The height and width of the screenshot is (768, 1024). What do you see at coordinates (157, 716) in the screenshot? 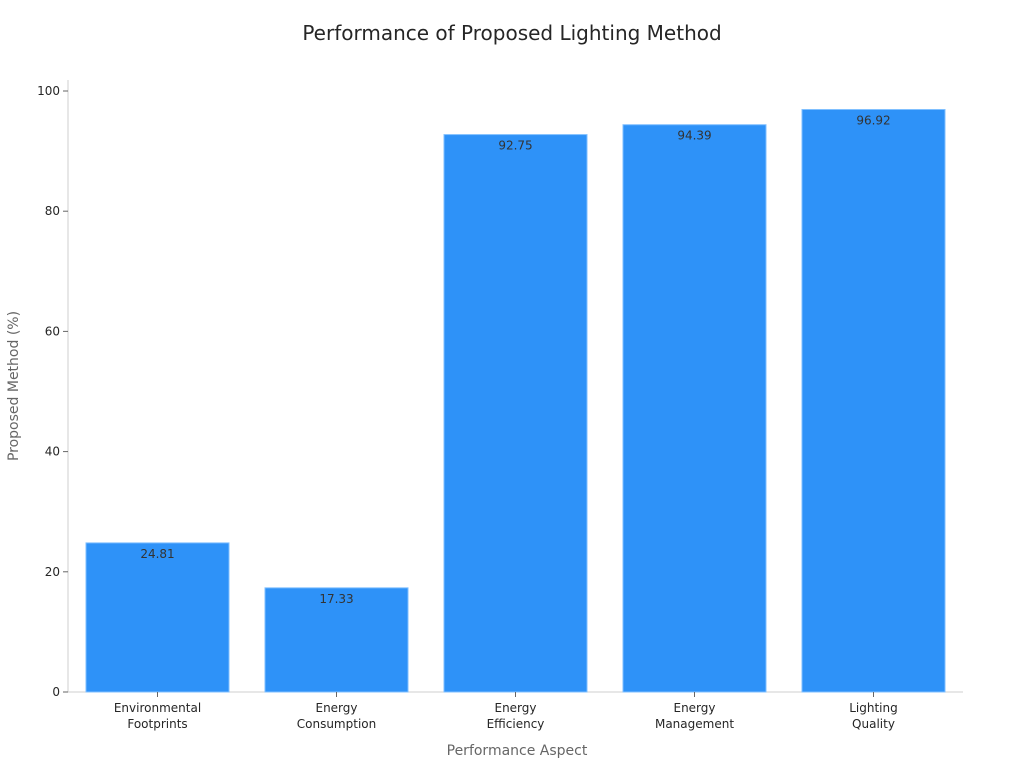
I see `x-tick-label: Environmental Footprints` at bounding box center [157, 716].